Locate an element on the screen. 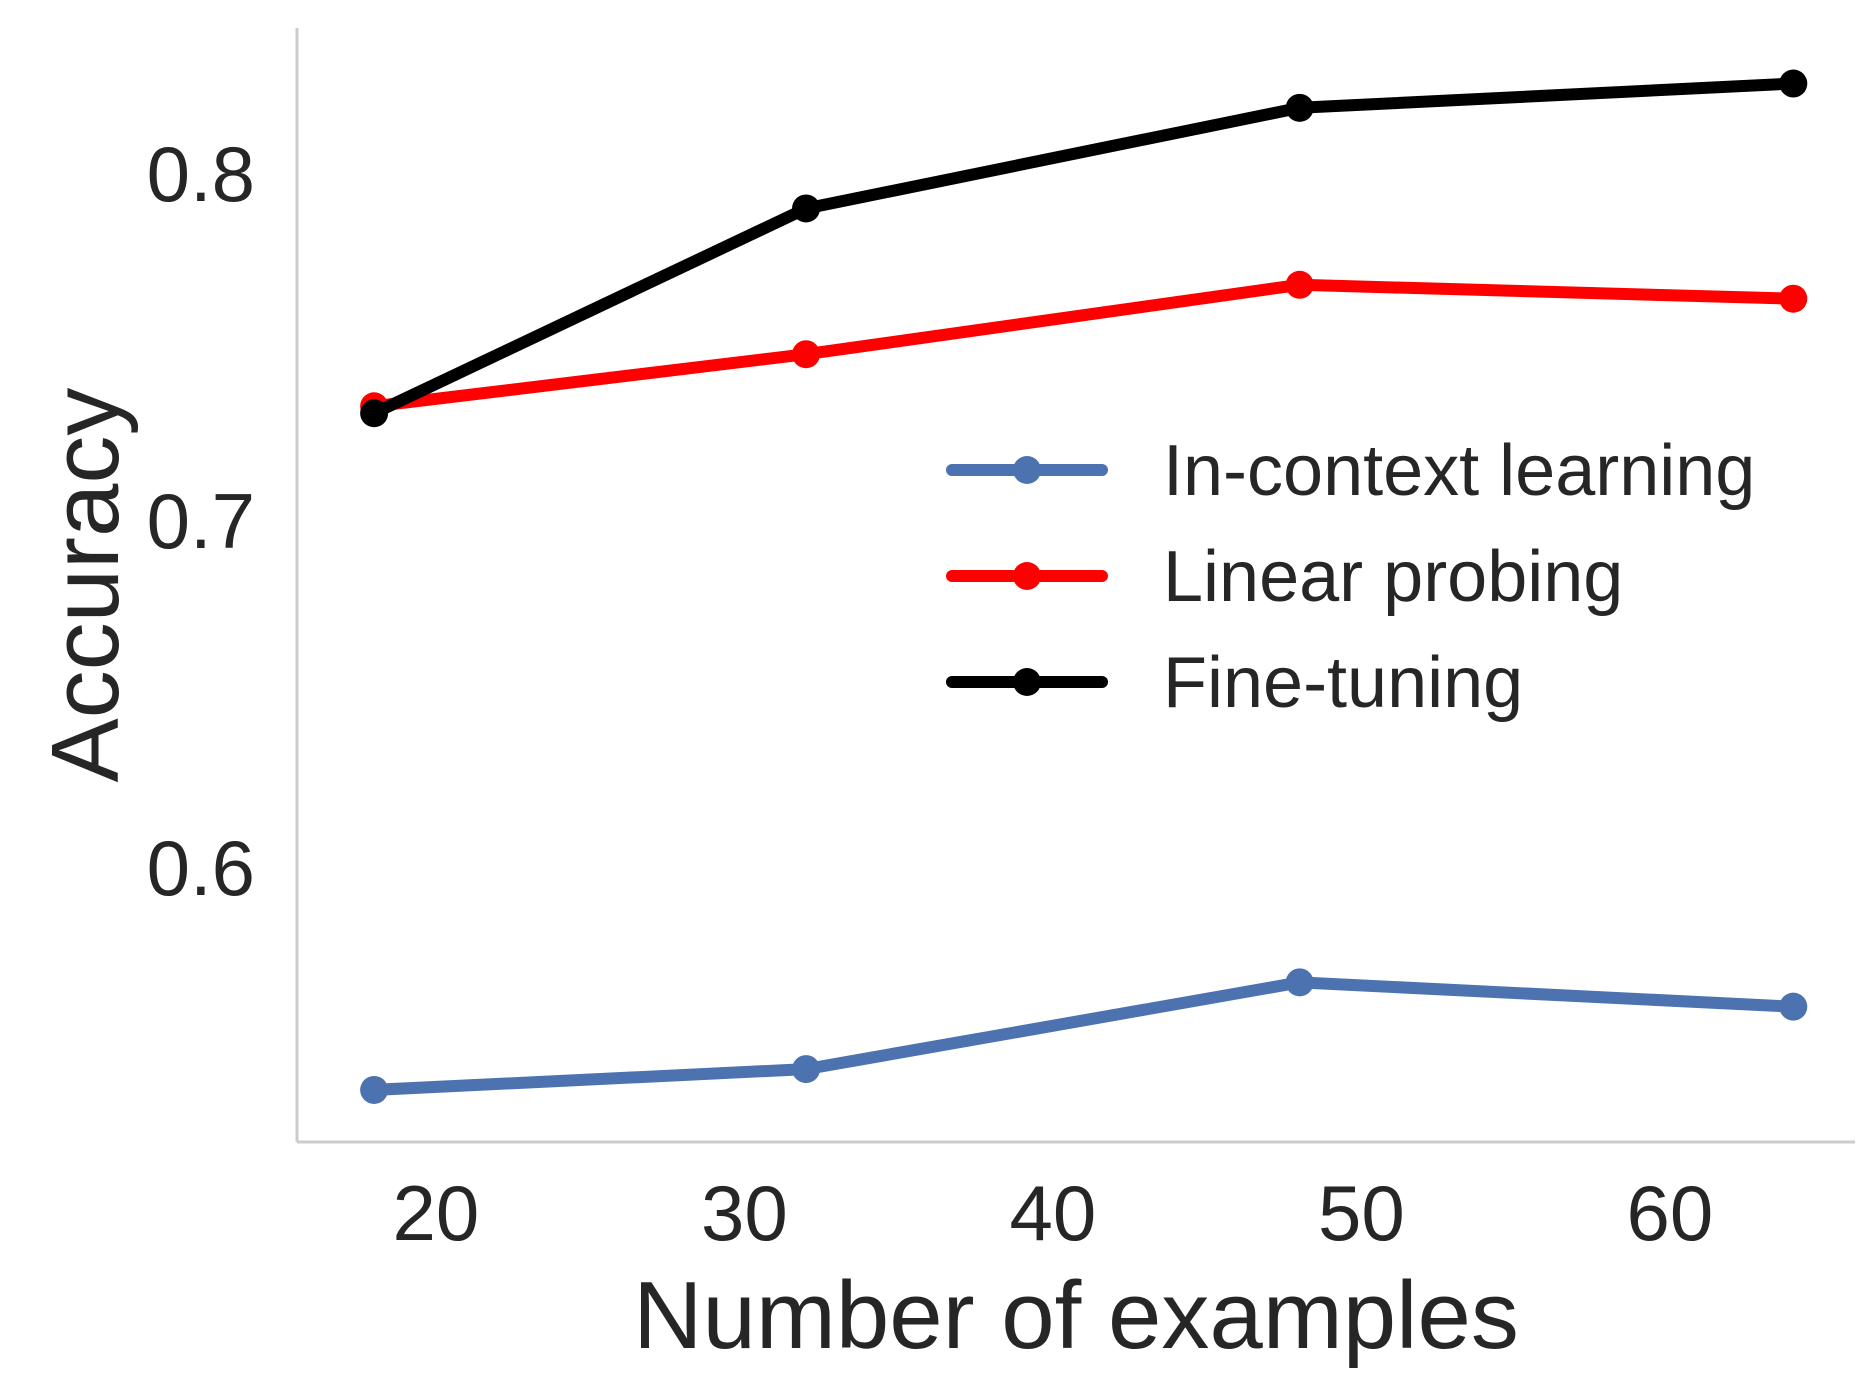 The width and height of the screenshot is (1872, 1389). y-tick-labels: 0.6 0.7 0.8 is located at coordinates (201, 521).